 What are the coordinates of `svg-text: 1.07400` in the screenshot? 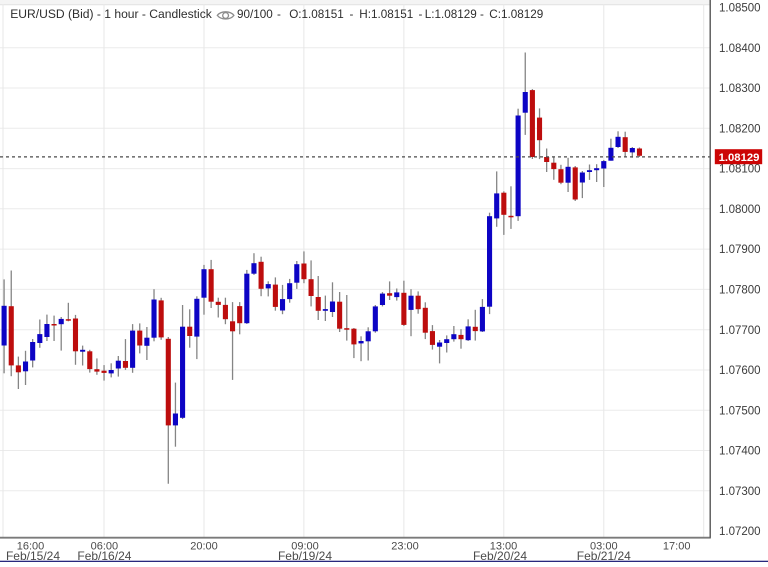 It's located at (740, 452).